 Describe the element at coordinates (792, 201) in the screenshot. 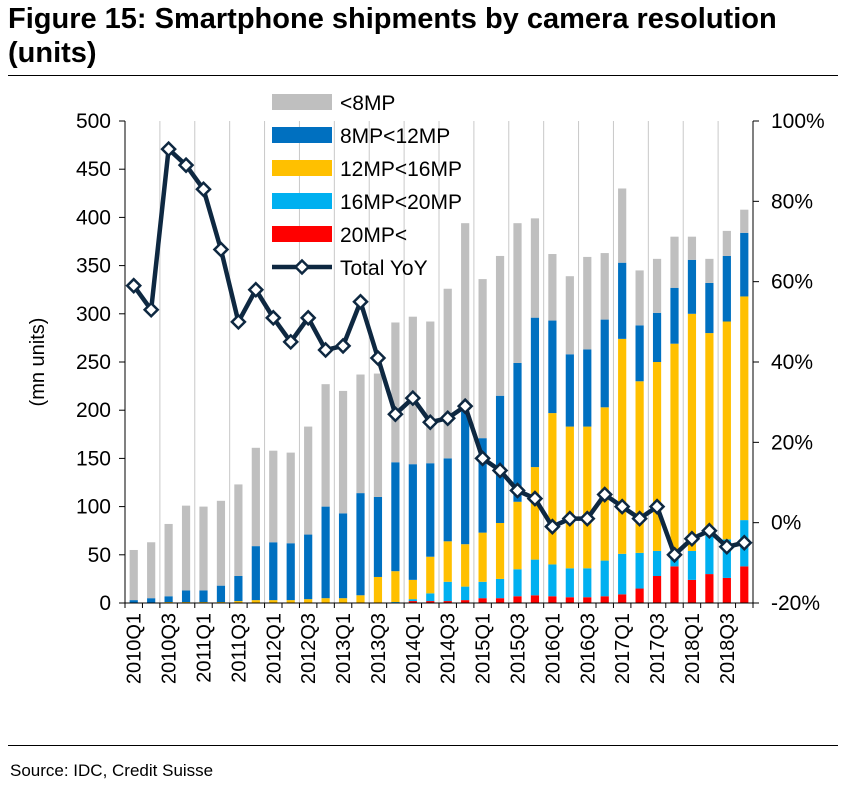

I see `y-right-tick-label: 80%` at that location.